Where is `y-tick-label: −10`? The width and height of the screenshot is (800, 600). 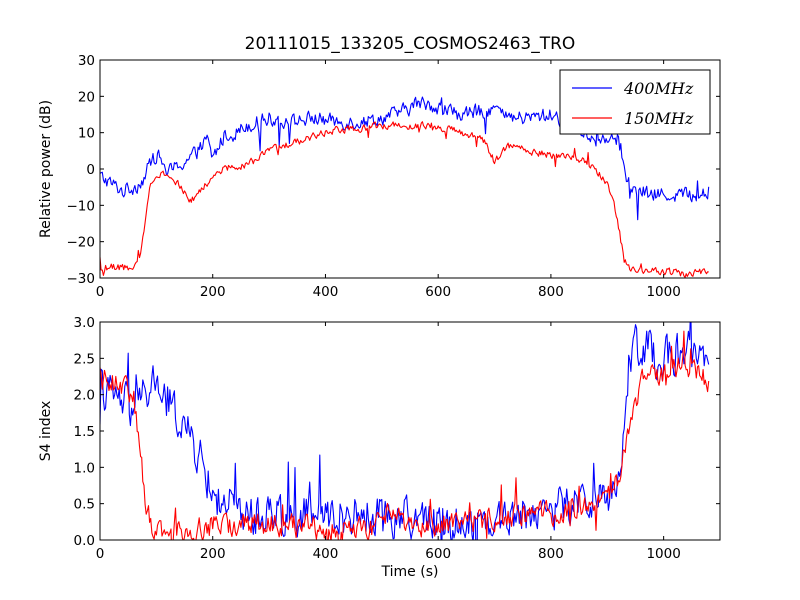 y-tick-label: −10 is located at coordinates (81, 206).